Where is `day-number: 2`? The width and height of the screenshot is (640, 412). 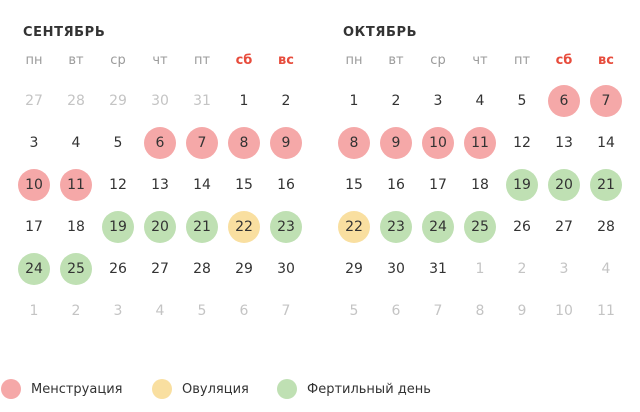 day-number: 2 is located at coordinates (76, 311).